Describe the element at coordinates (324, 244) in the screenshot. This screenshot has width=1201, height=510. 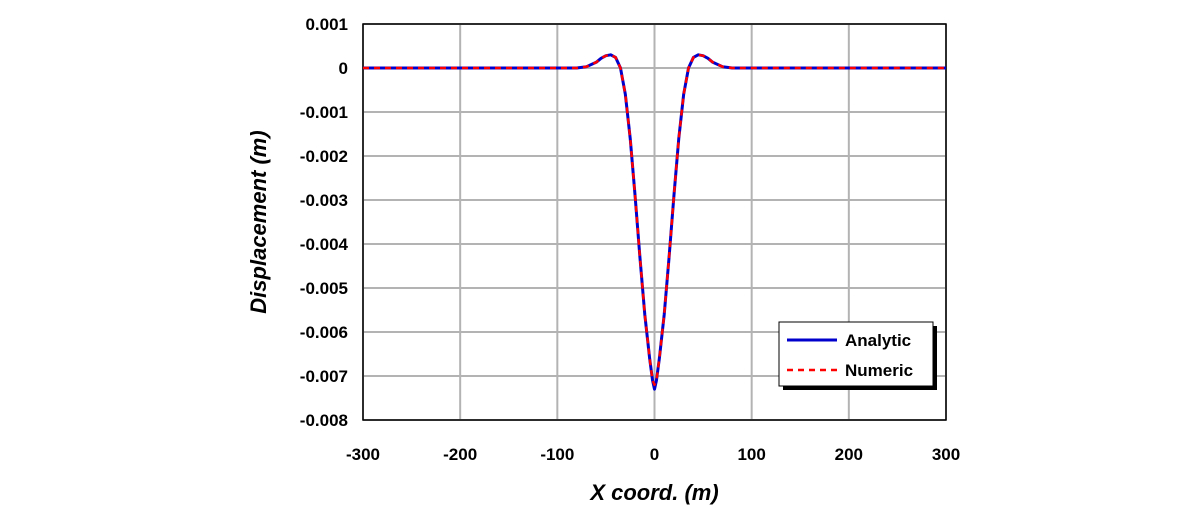
I see `y-tick-label: -0.004` at that location.